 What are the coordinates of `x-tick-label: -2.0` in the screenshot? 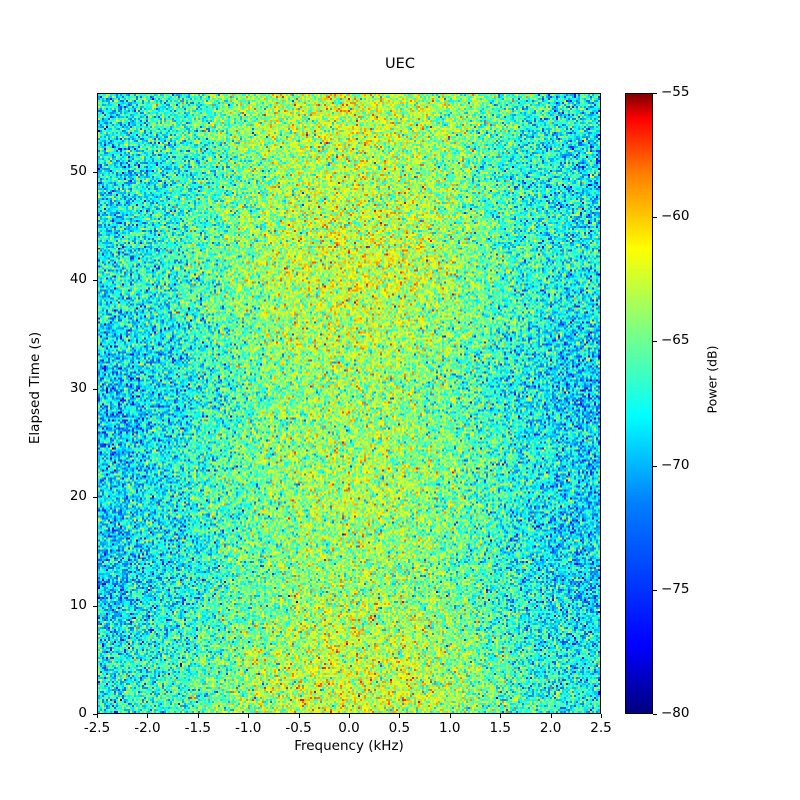 It's located at (147, 728).